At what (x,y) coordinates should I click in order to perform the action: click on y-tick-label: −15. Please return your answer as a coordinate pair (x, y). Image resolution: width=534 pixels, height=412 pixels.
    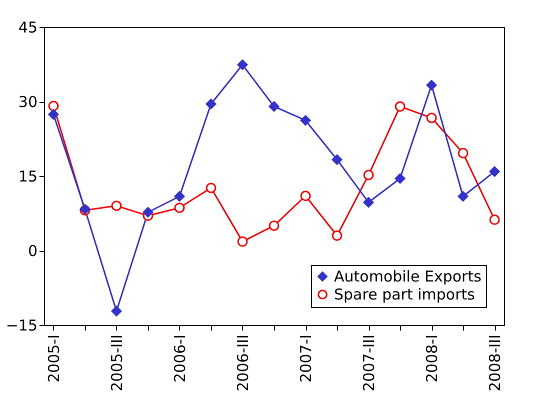
    Looking at the image, I should click on (22, 325).